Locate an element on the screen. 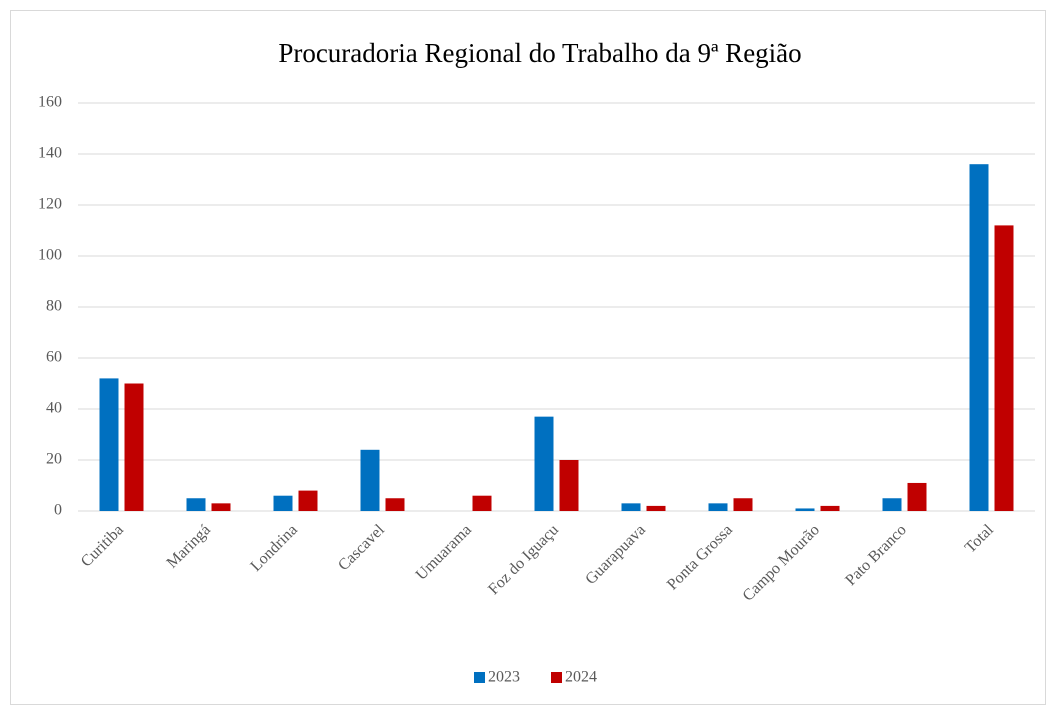 This screenshot has width=1056, height=711. y-tick-label: 60 is located at coordinates (54, 357).